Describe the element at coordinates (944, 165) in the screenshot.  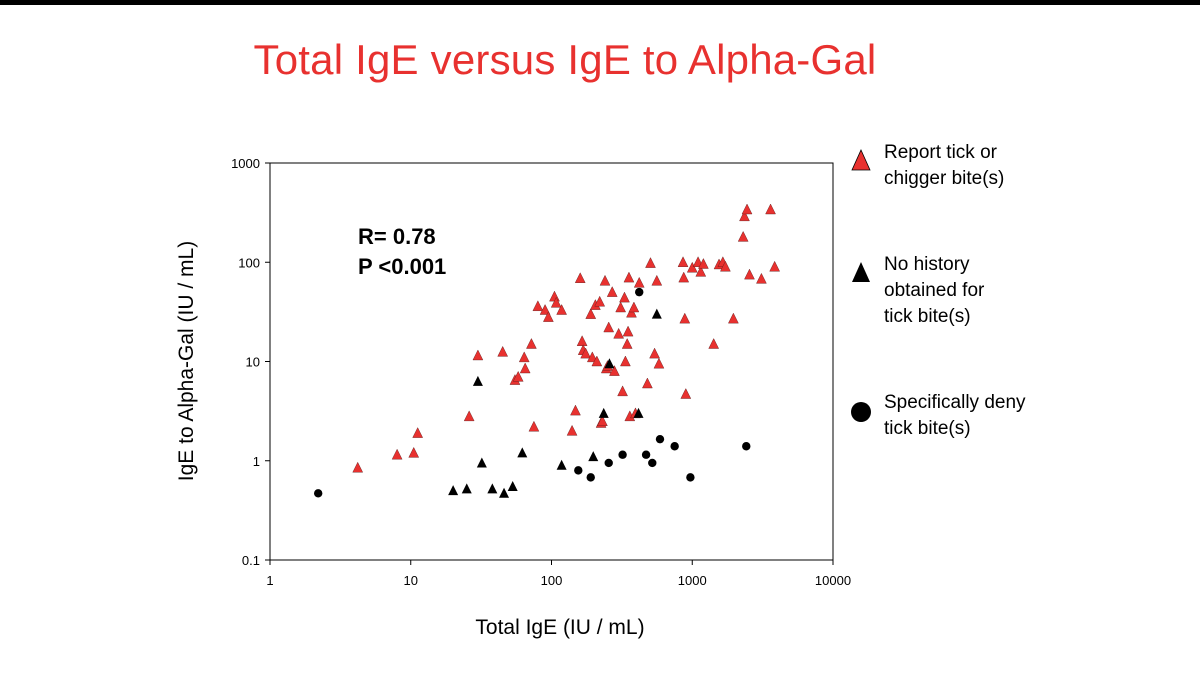
I see `legend-label-report: Report tick or chigger bite(s)` at that location.